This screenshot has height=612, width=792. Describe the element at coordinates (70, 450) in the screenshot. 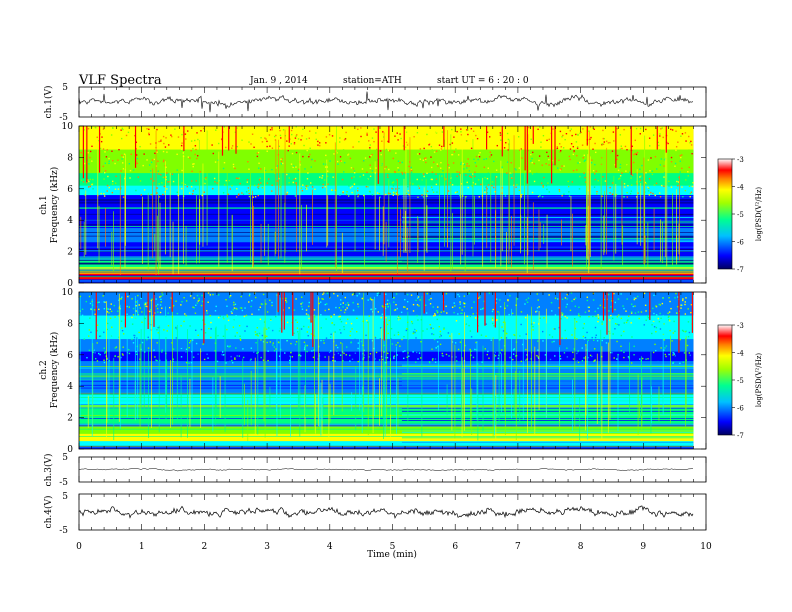

I see `y-tick-label: 0` at that location.